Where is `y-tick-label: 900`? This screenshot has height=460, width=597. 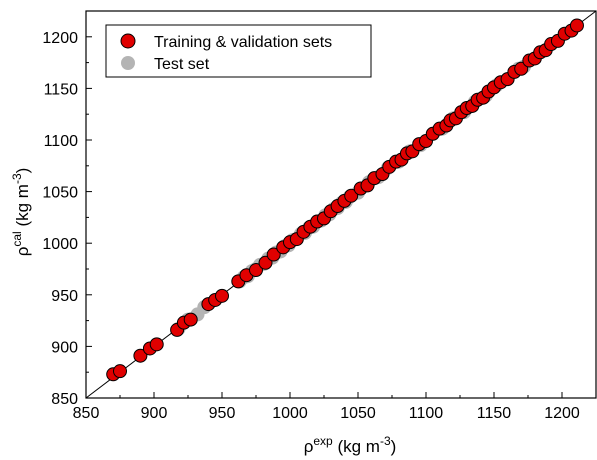
y-tick-label: 900 is located at coordinates (64, 347).